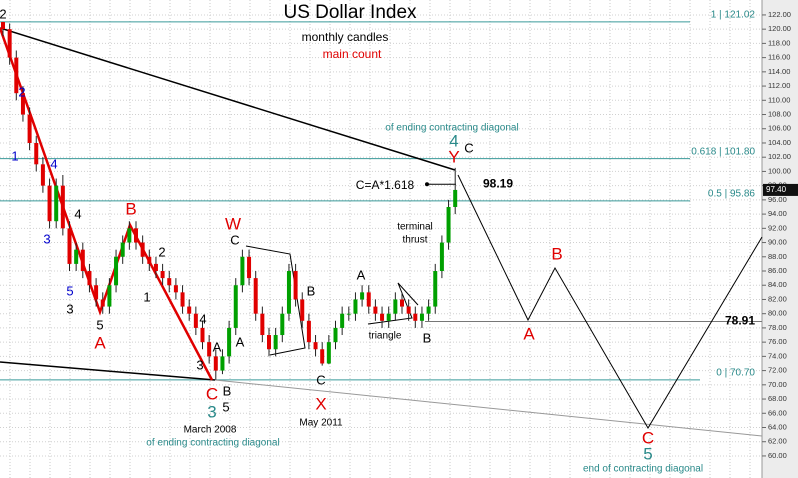 This screenshot has height=478, width=798. I want to click on level-label: 1 | 121.02, so click(733, 15).